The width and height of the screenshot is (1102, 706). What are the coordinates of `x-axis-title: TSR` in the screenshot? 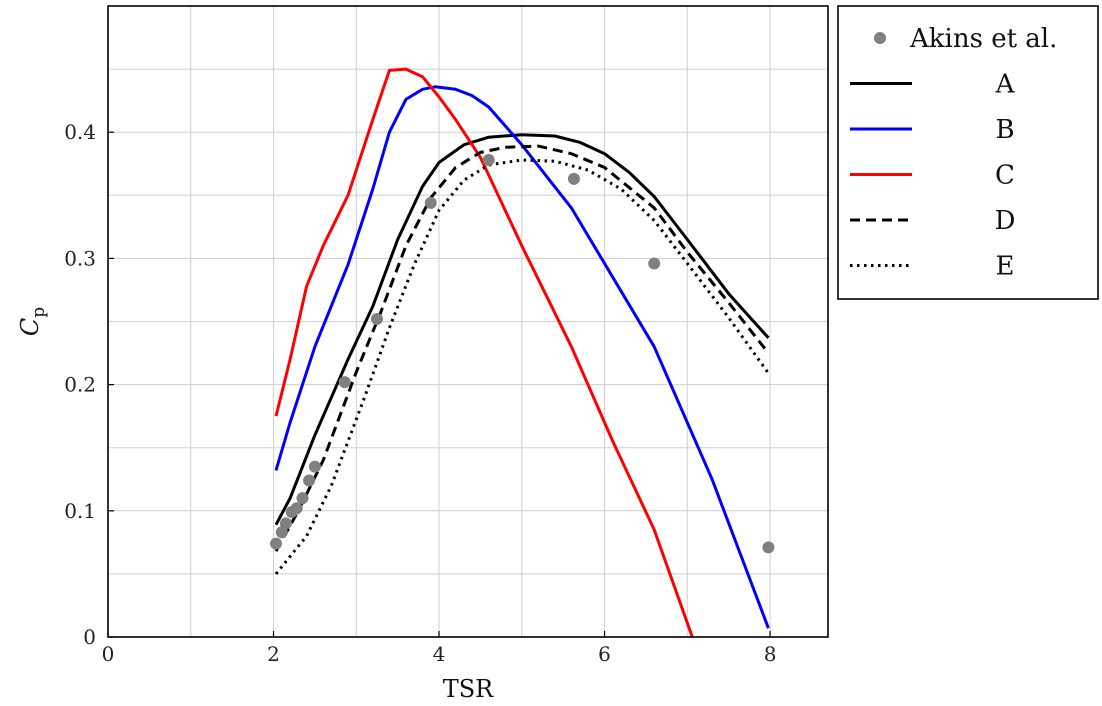 It's located at (468, 689).